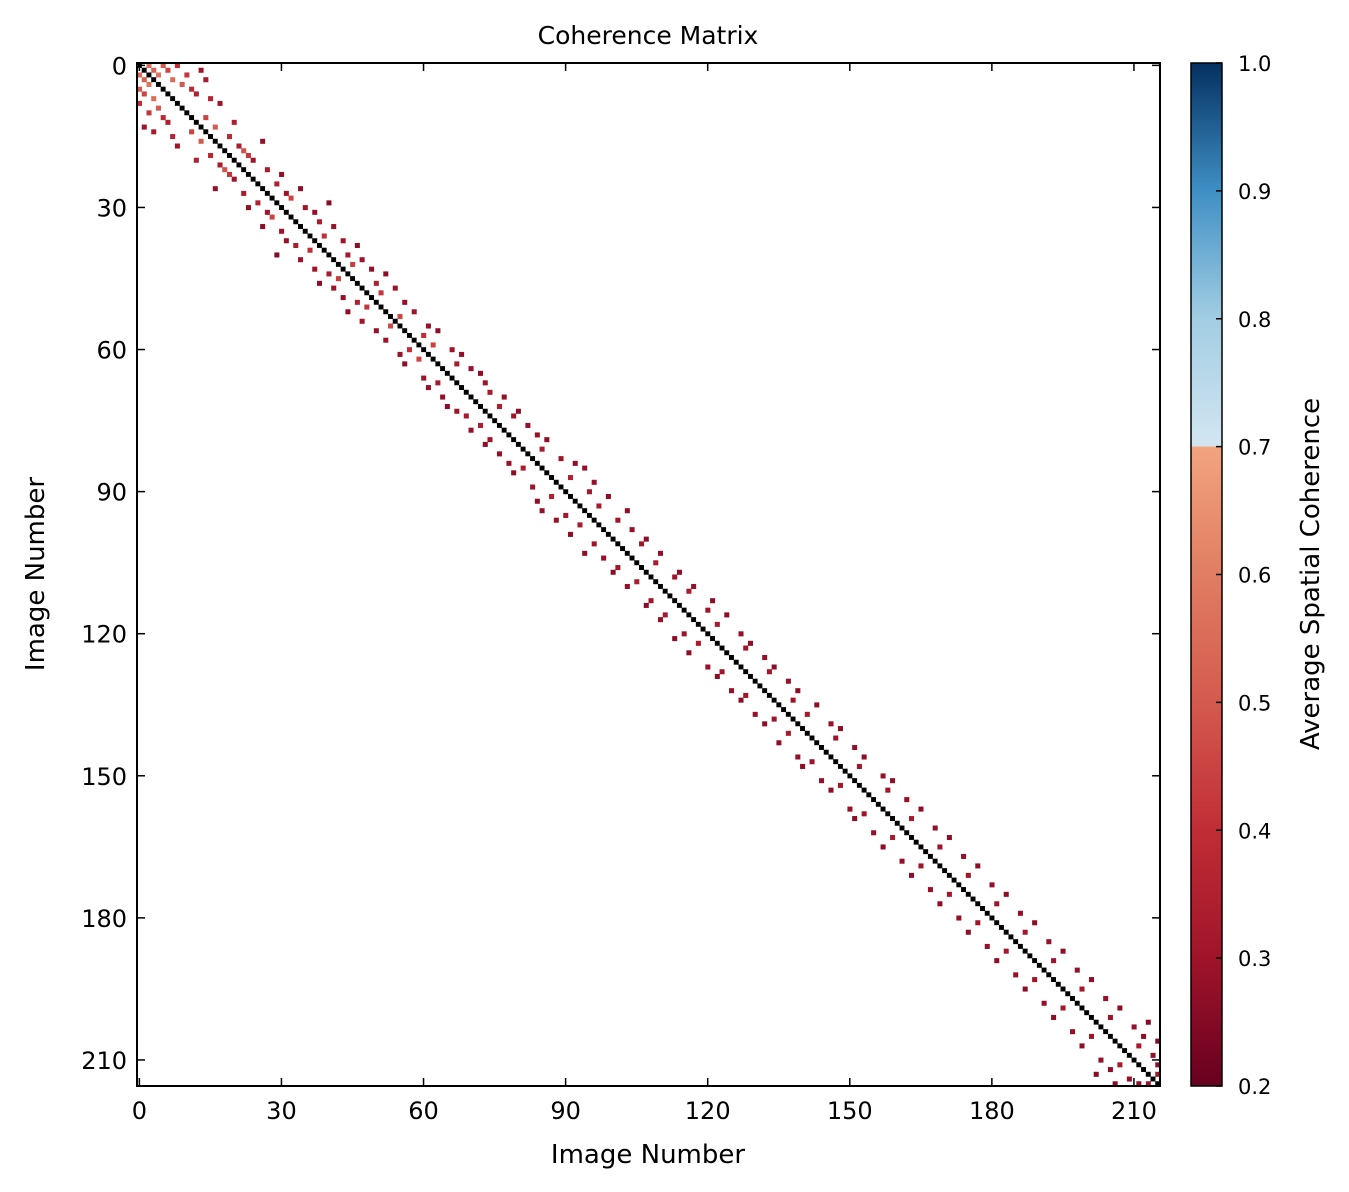 The height and width of the screenshot is (1192, 1349). What do you see at coordinates (648, 35) in the screenshot?
I see `chart-title: Coherence Matrix` at bounding box center [648, 35].